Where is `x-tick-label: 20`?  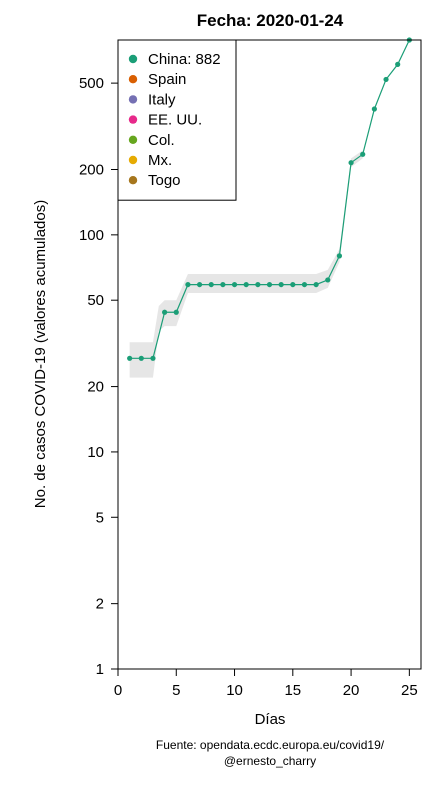
x-tick-label: 20 is located at coordinates (351, 690).